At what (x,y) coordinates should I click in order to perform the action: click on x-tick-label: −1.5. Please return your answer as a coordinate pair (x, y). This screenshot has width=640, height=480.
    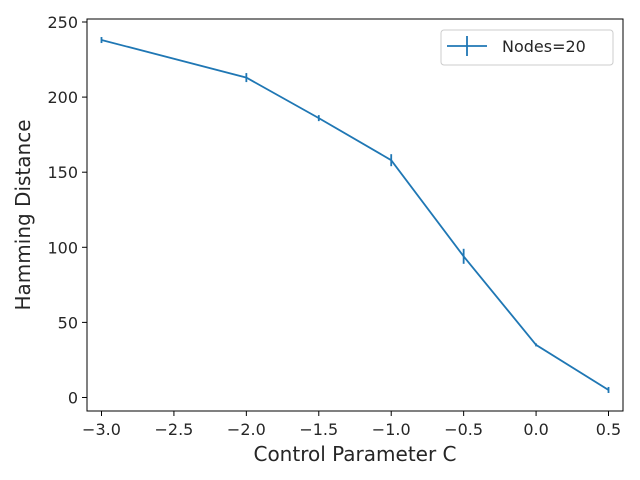
    Looking at the image, I should click on (318, 429).